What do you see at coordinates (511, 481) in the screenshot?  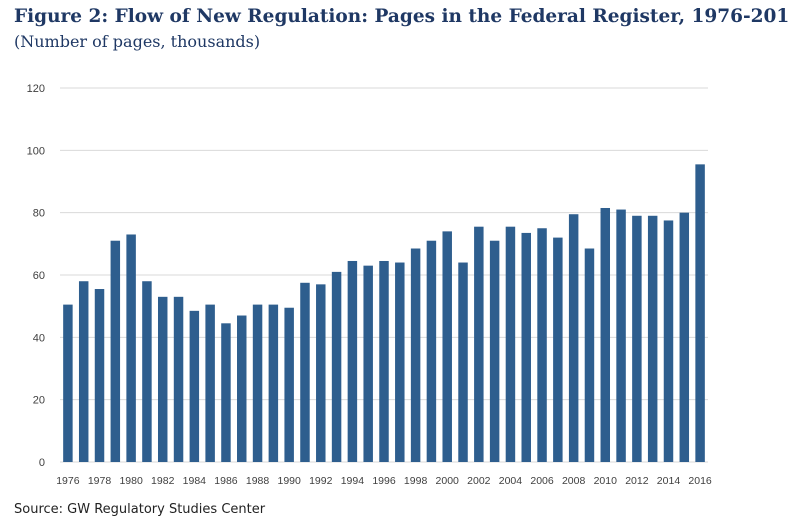 I see `x-tick-label: 2004` at bounding box center [511, 481].